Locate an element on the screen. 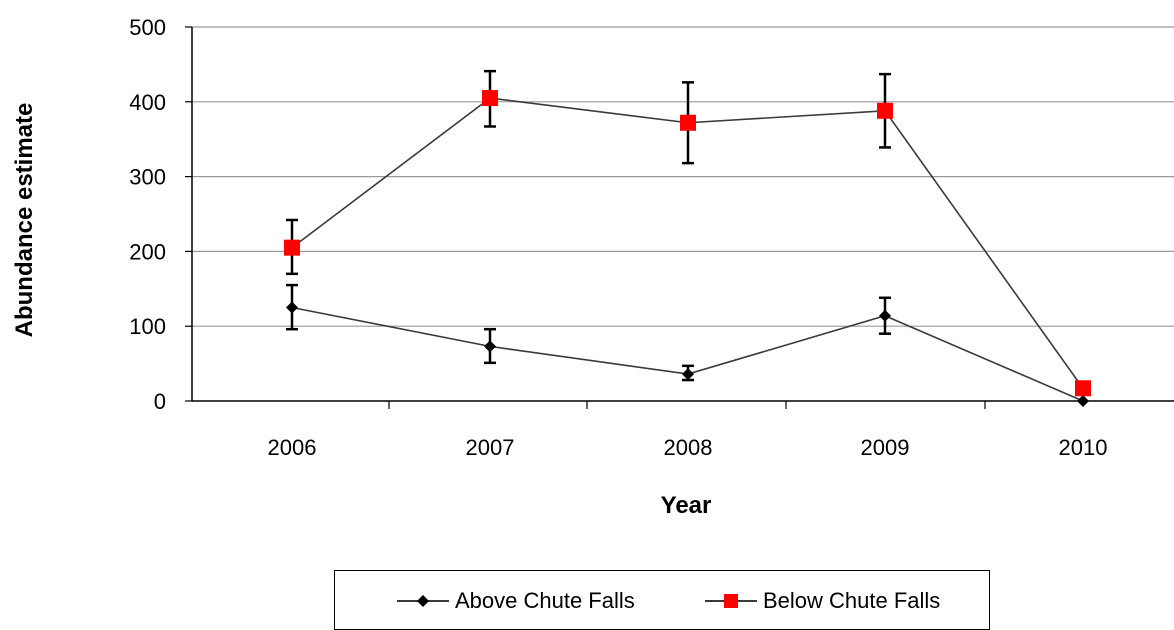 Image resolution: width=1174 pixels, height=630 pixels. x-axis-title: Year is located at coordinates (686, 505).